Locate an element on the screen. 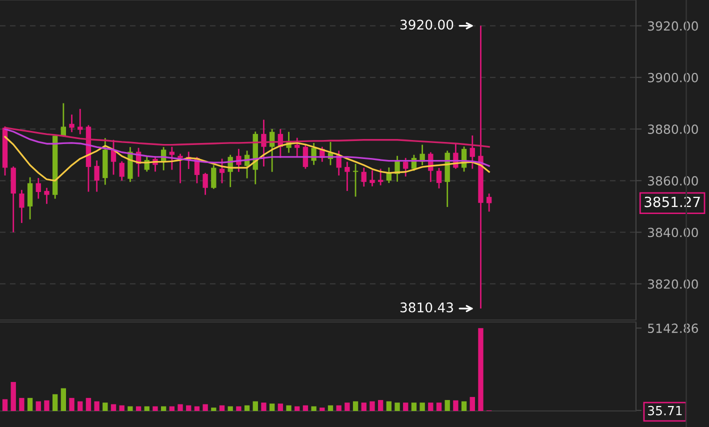 The image size is (709, 427). y-tick-label: 3920.00 is located at coordinates (673, 26).